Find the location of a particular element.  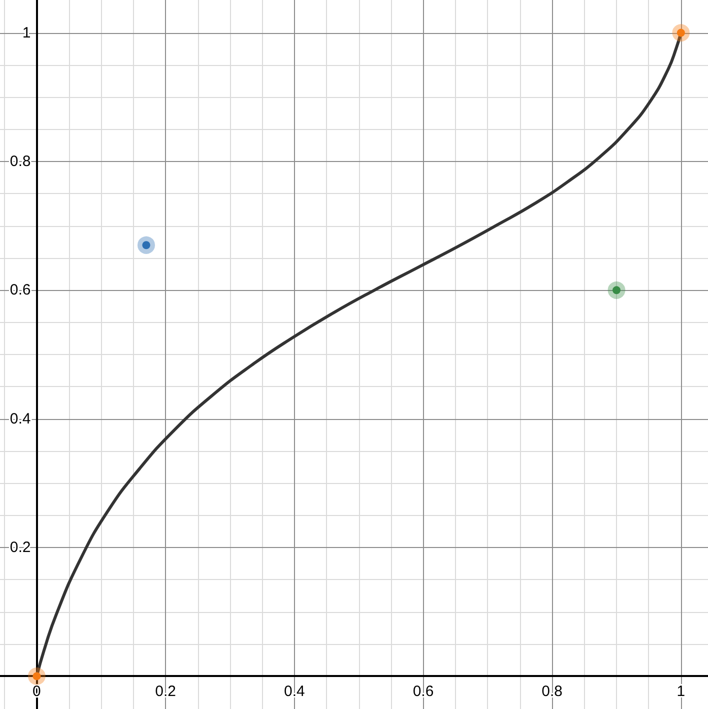

y-tick-label: 1 is located at coordinates (26, 33).